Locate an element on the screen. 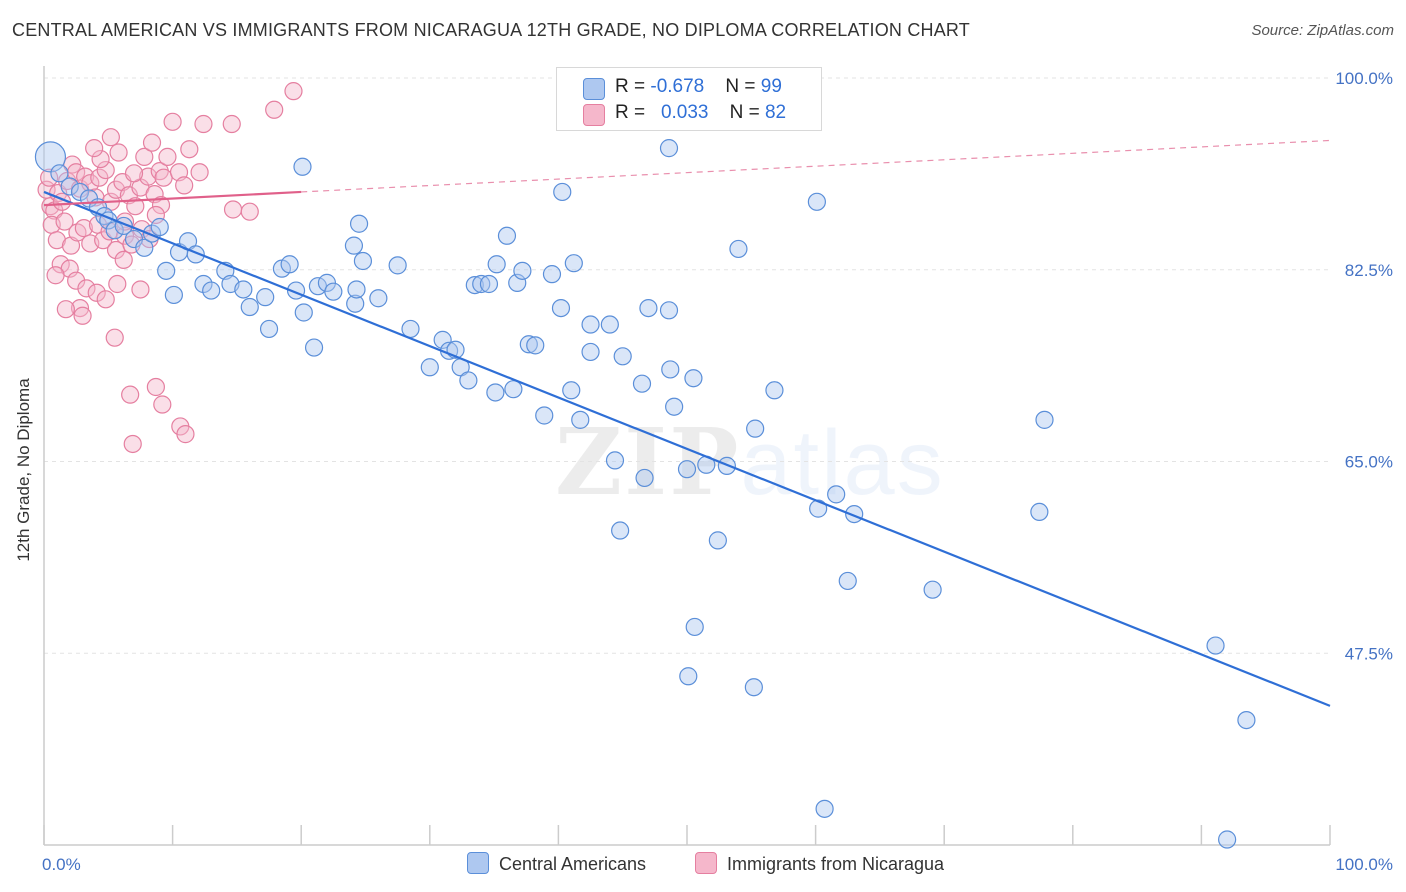  legend-swatch-pink is located at coordinates (594, 115).